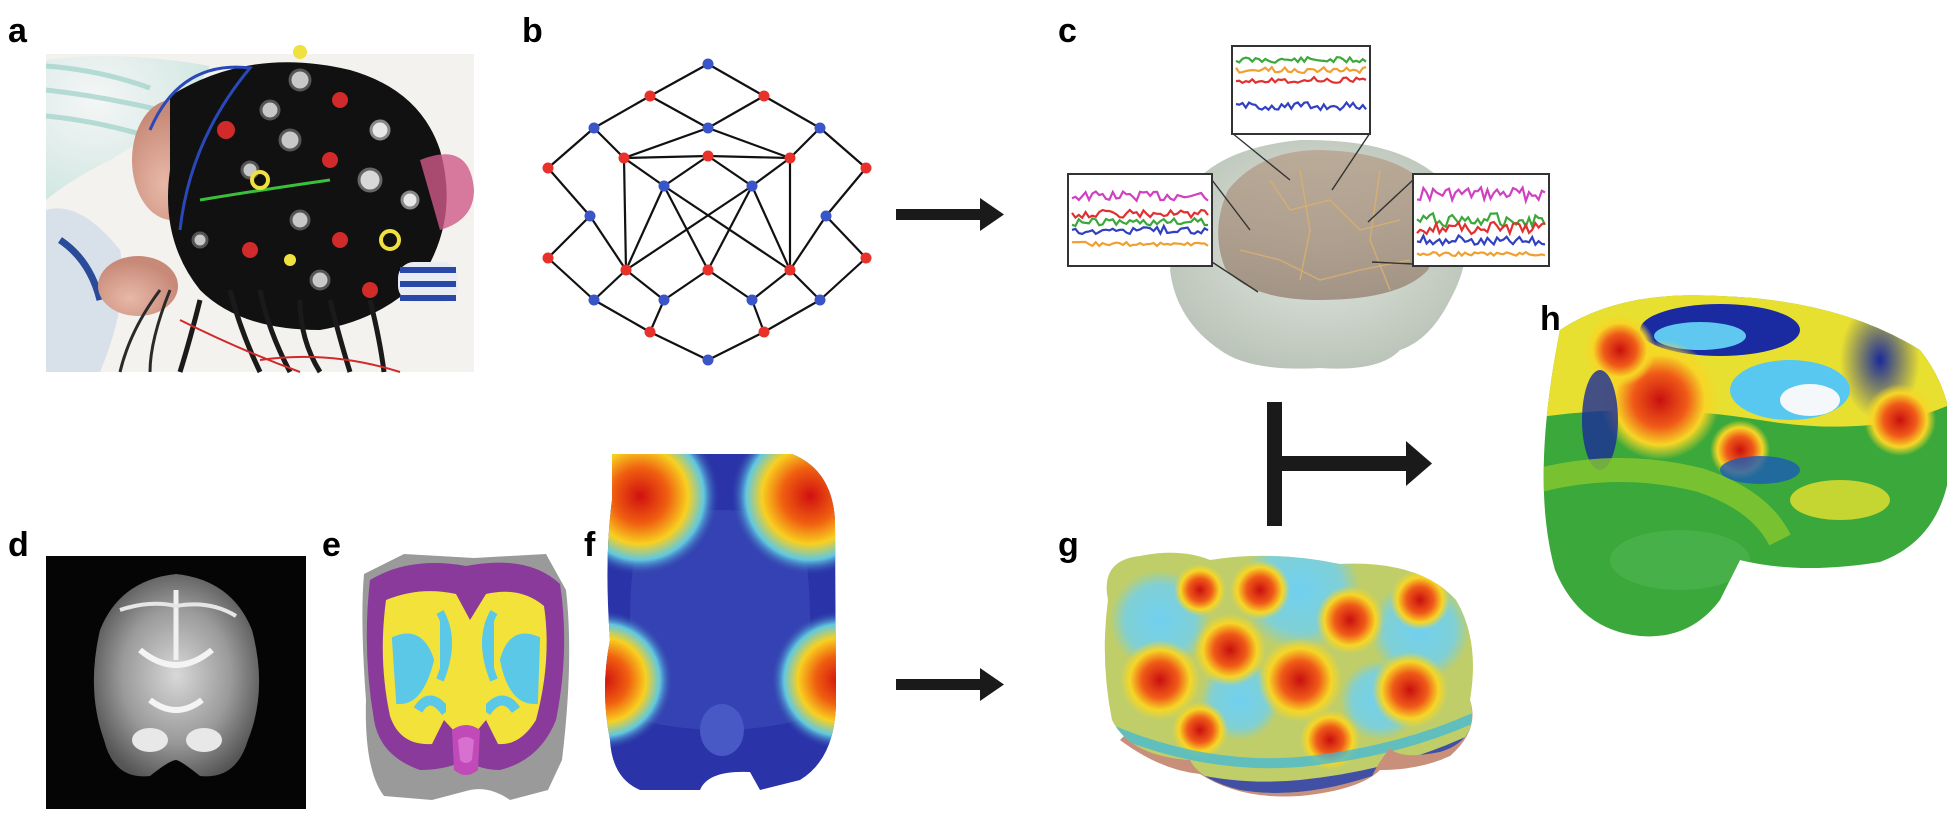  I want to click on timeseries-top, so click(1301, 83).